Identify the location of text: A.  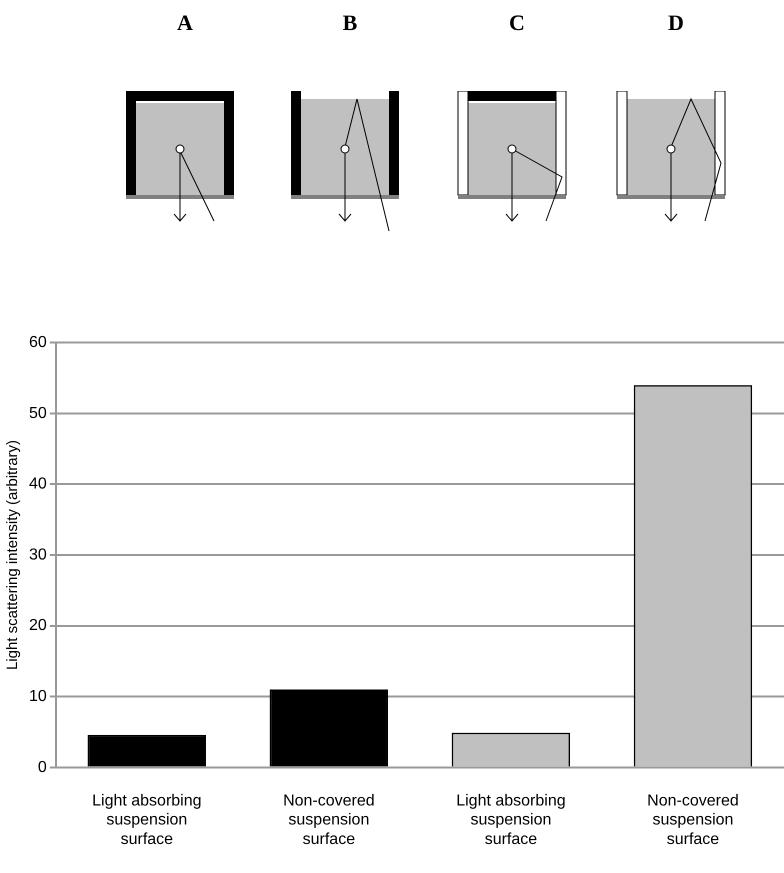
(185, 23).